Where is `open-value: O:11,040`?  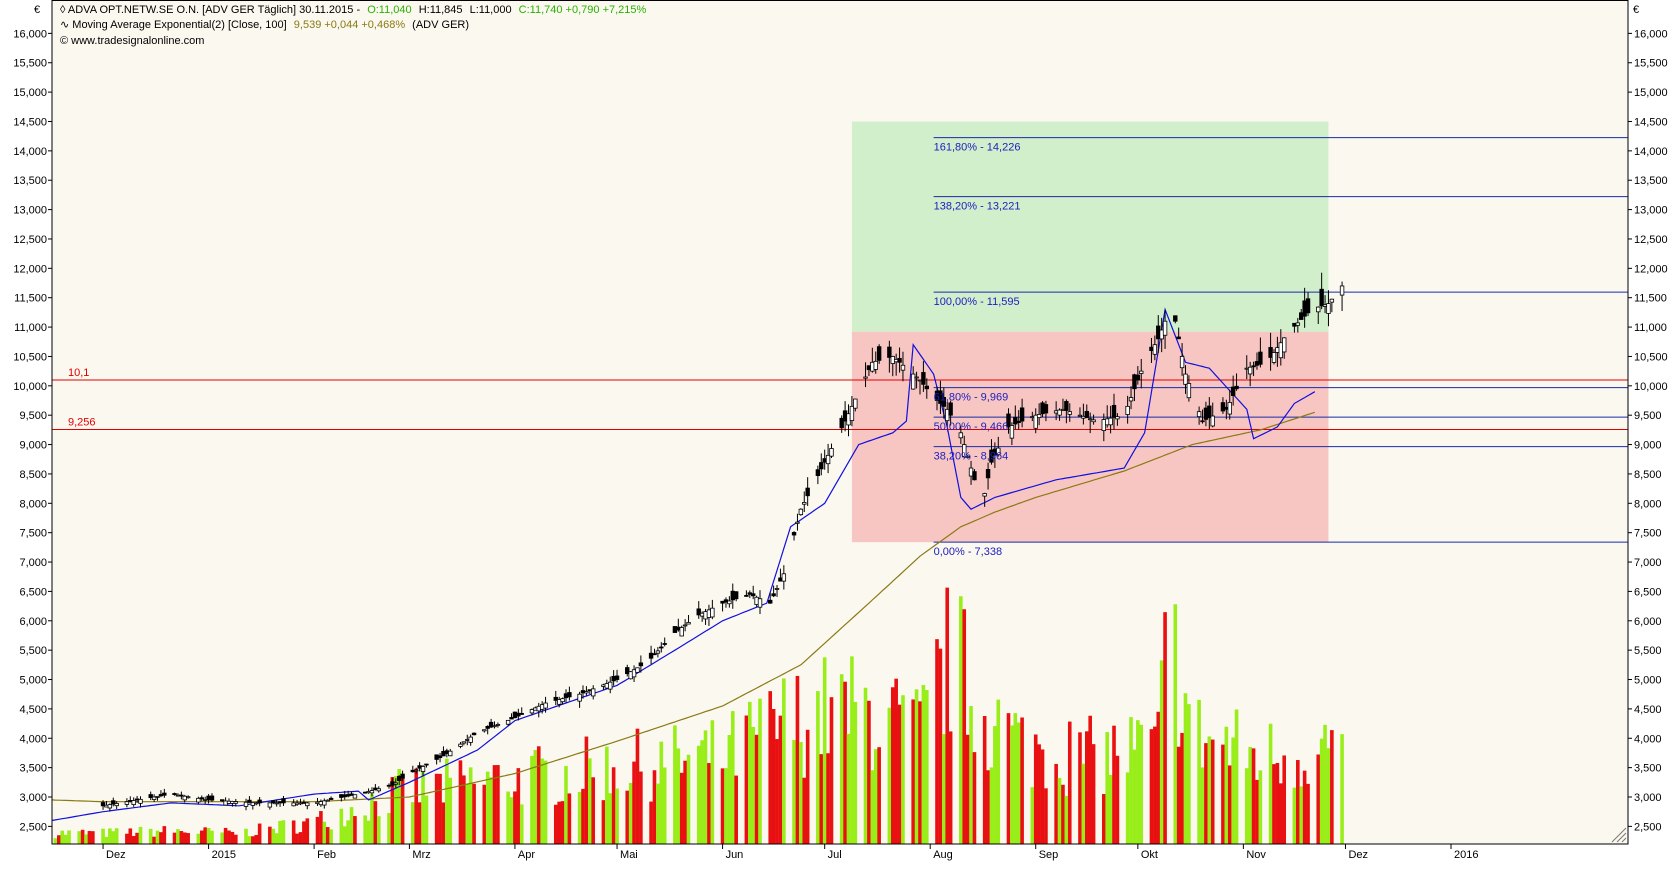
open-value: O:11,040 is located at coordinates (389, 10).